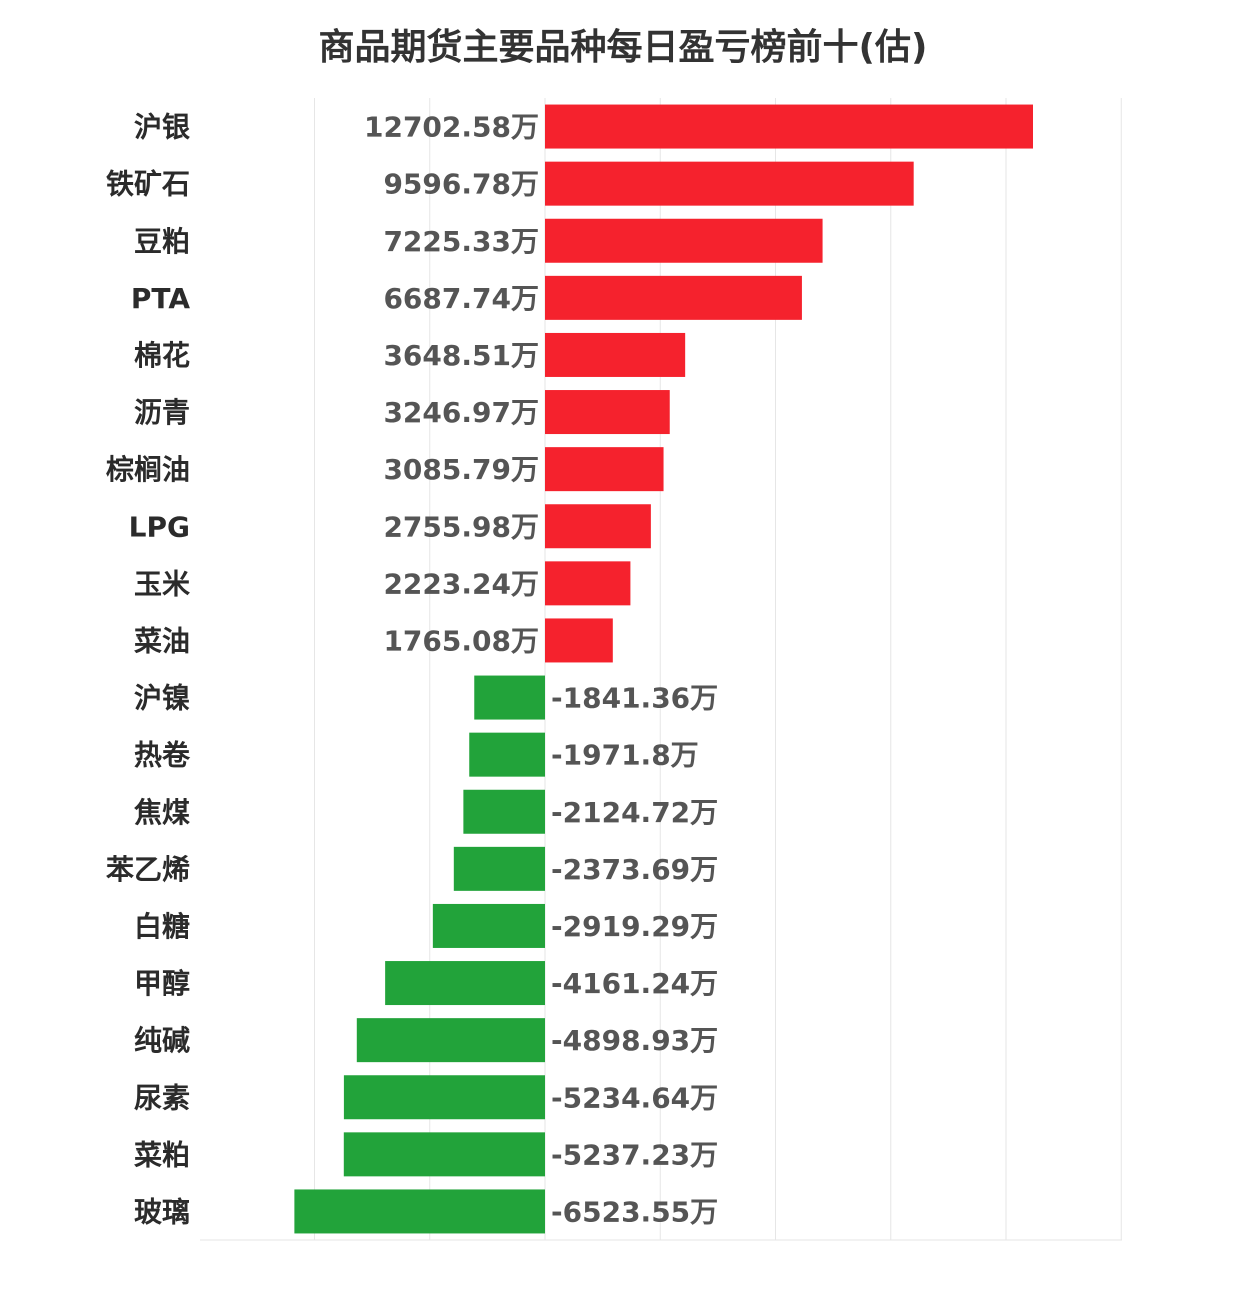 This screenshot has height=1300, width=1246. What do you see at coordinates (461, 469) in the screenshot?
I see `value-label: 3085.79万` at bounding box center [461, 469].